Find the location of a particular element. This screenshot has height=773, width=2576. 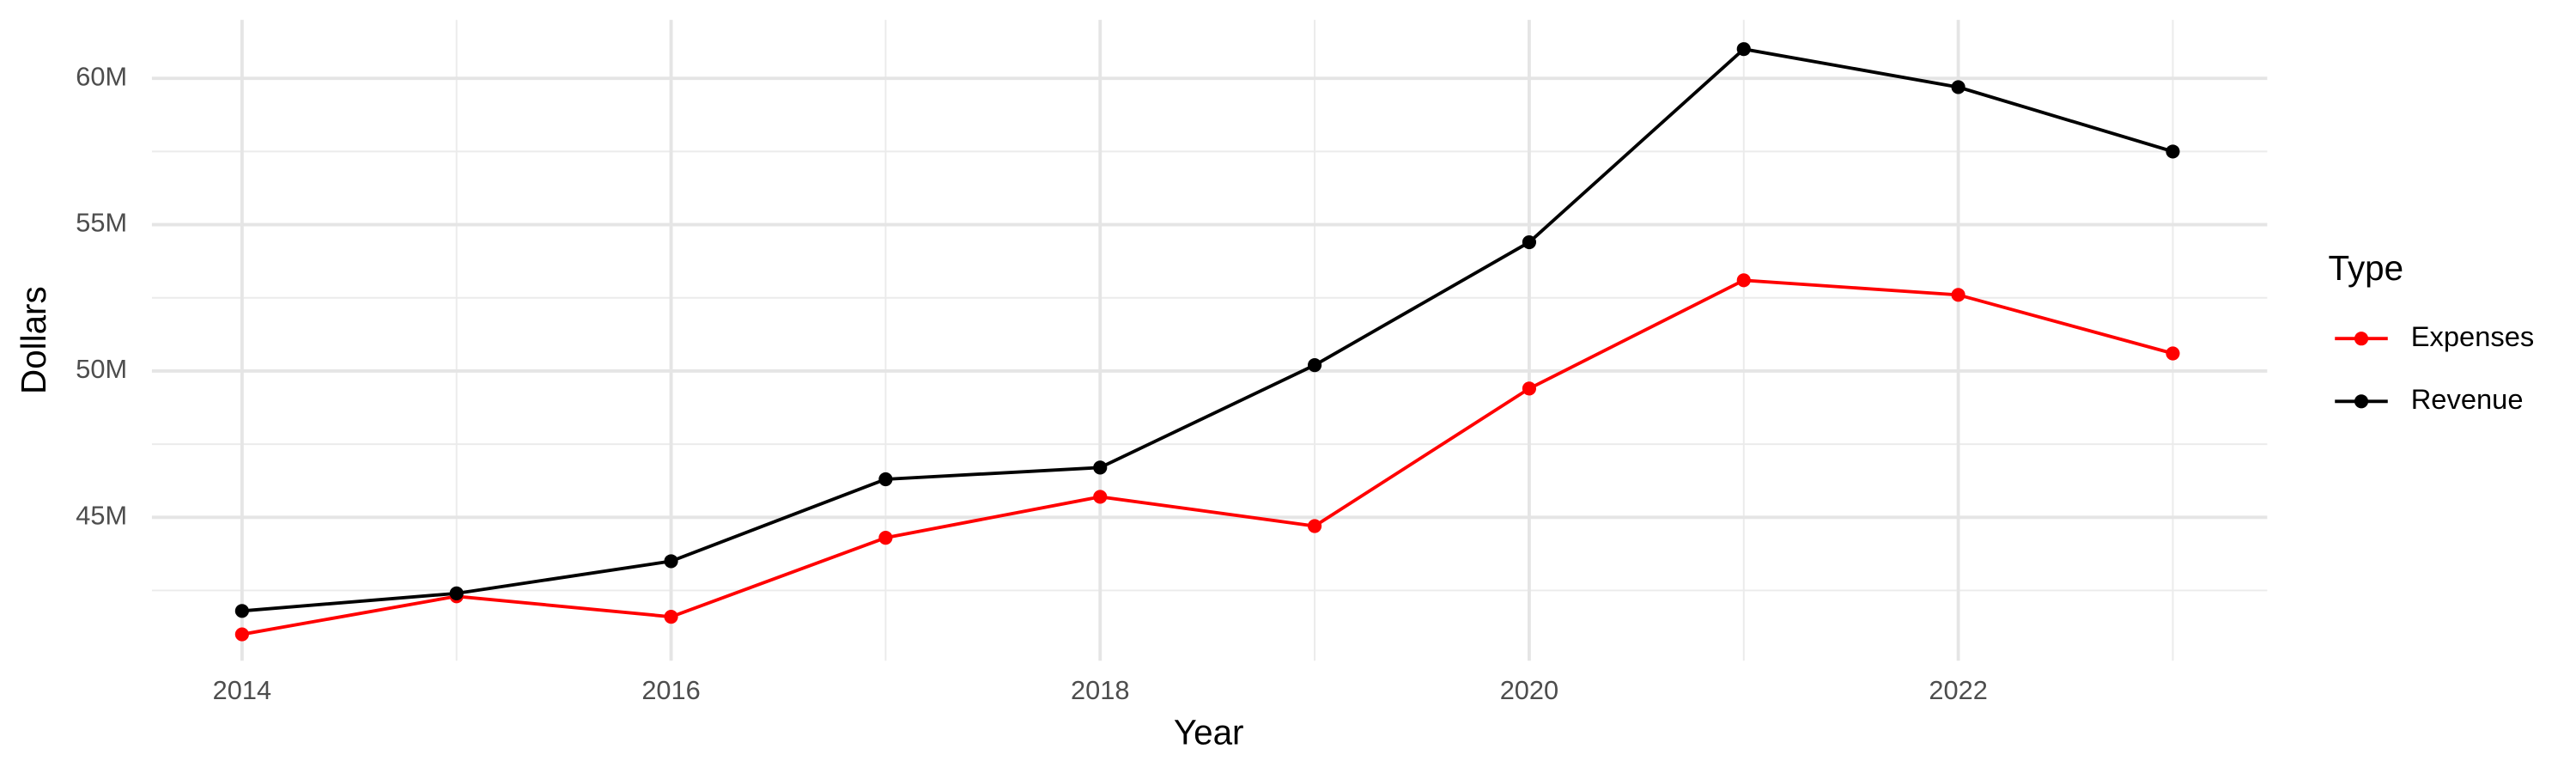

x-tick-label: 2022 is located at coordinates (1958, 690).